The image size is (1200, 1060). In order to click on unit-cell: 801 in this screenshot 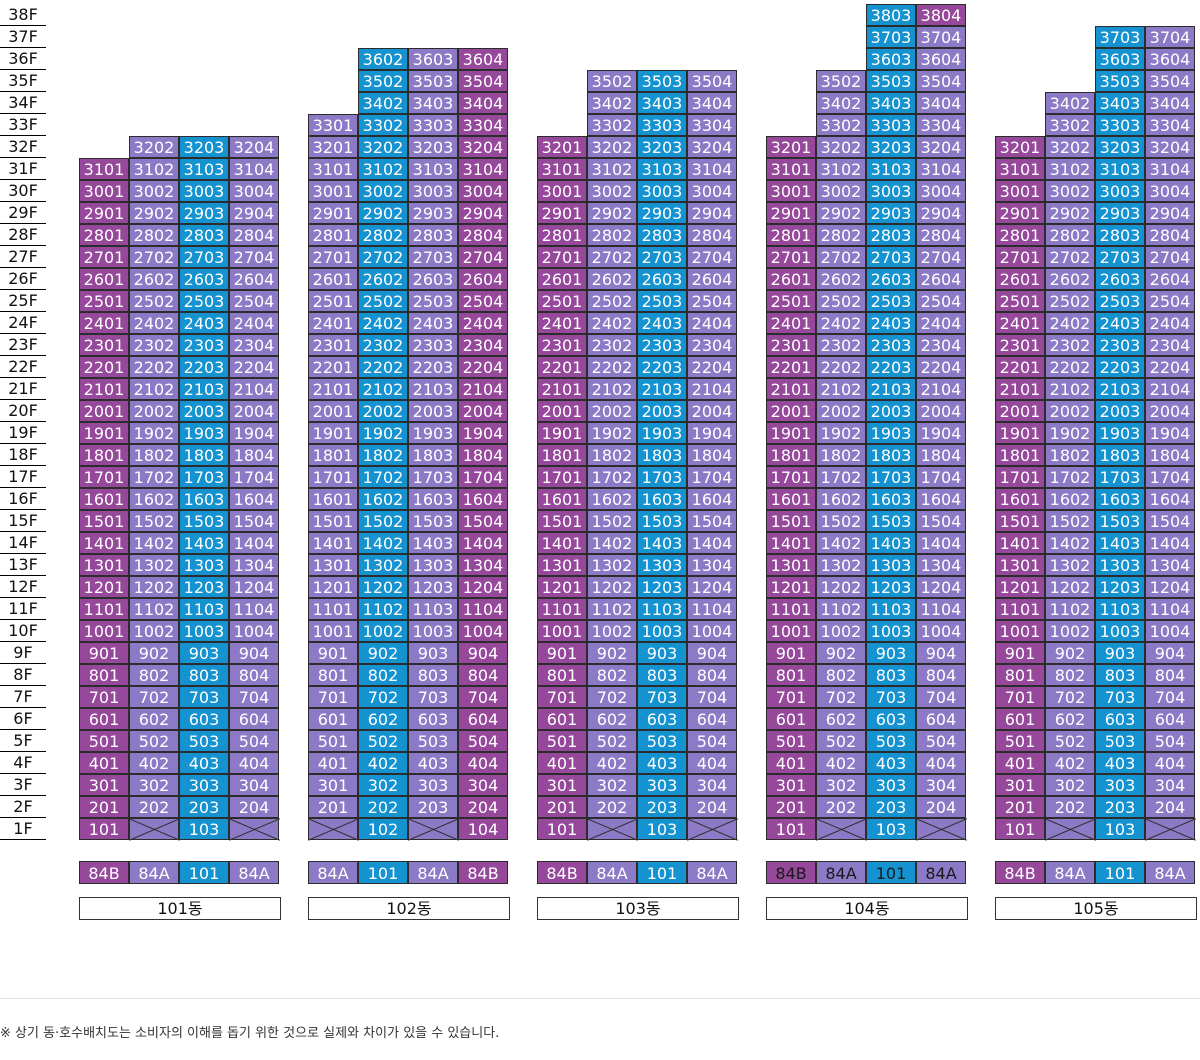, I will do `click(333, 675)`.